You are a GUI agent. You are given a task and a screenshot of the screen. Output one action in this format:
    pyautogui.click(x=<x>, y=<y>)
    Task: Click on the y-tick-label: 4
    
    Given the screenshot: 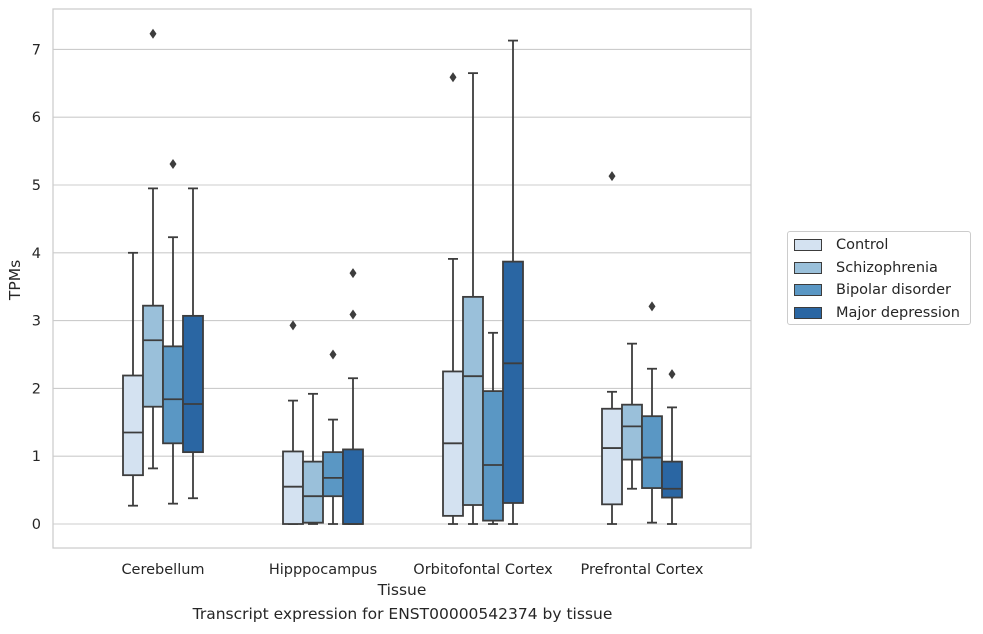 What is the action you would take?
    pyautogui.click(x=36, y=254)
    